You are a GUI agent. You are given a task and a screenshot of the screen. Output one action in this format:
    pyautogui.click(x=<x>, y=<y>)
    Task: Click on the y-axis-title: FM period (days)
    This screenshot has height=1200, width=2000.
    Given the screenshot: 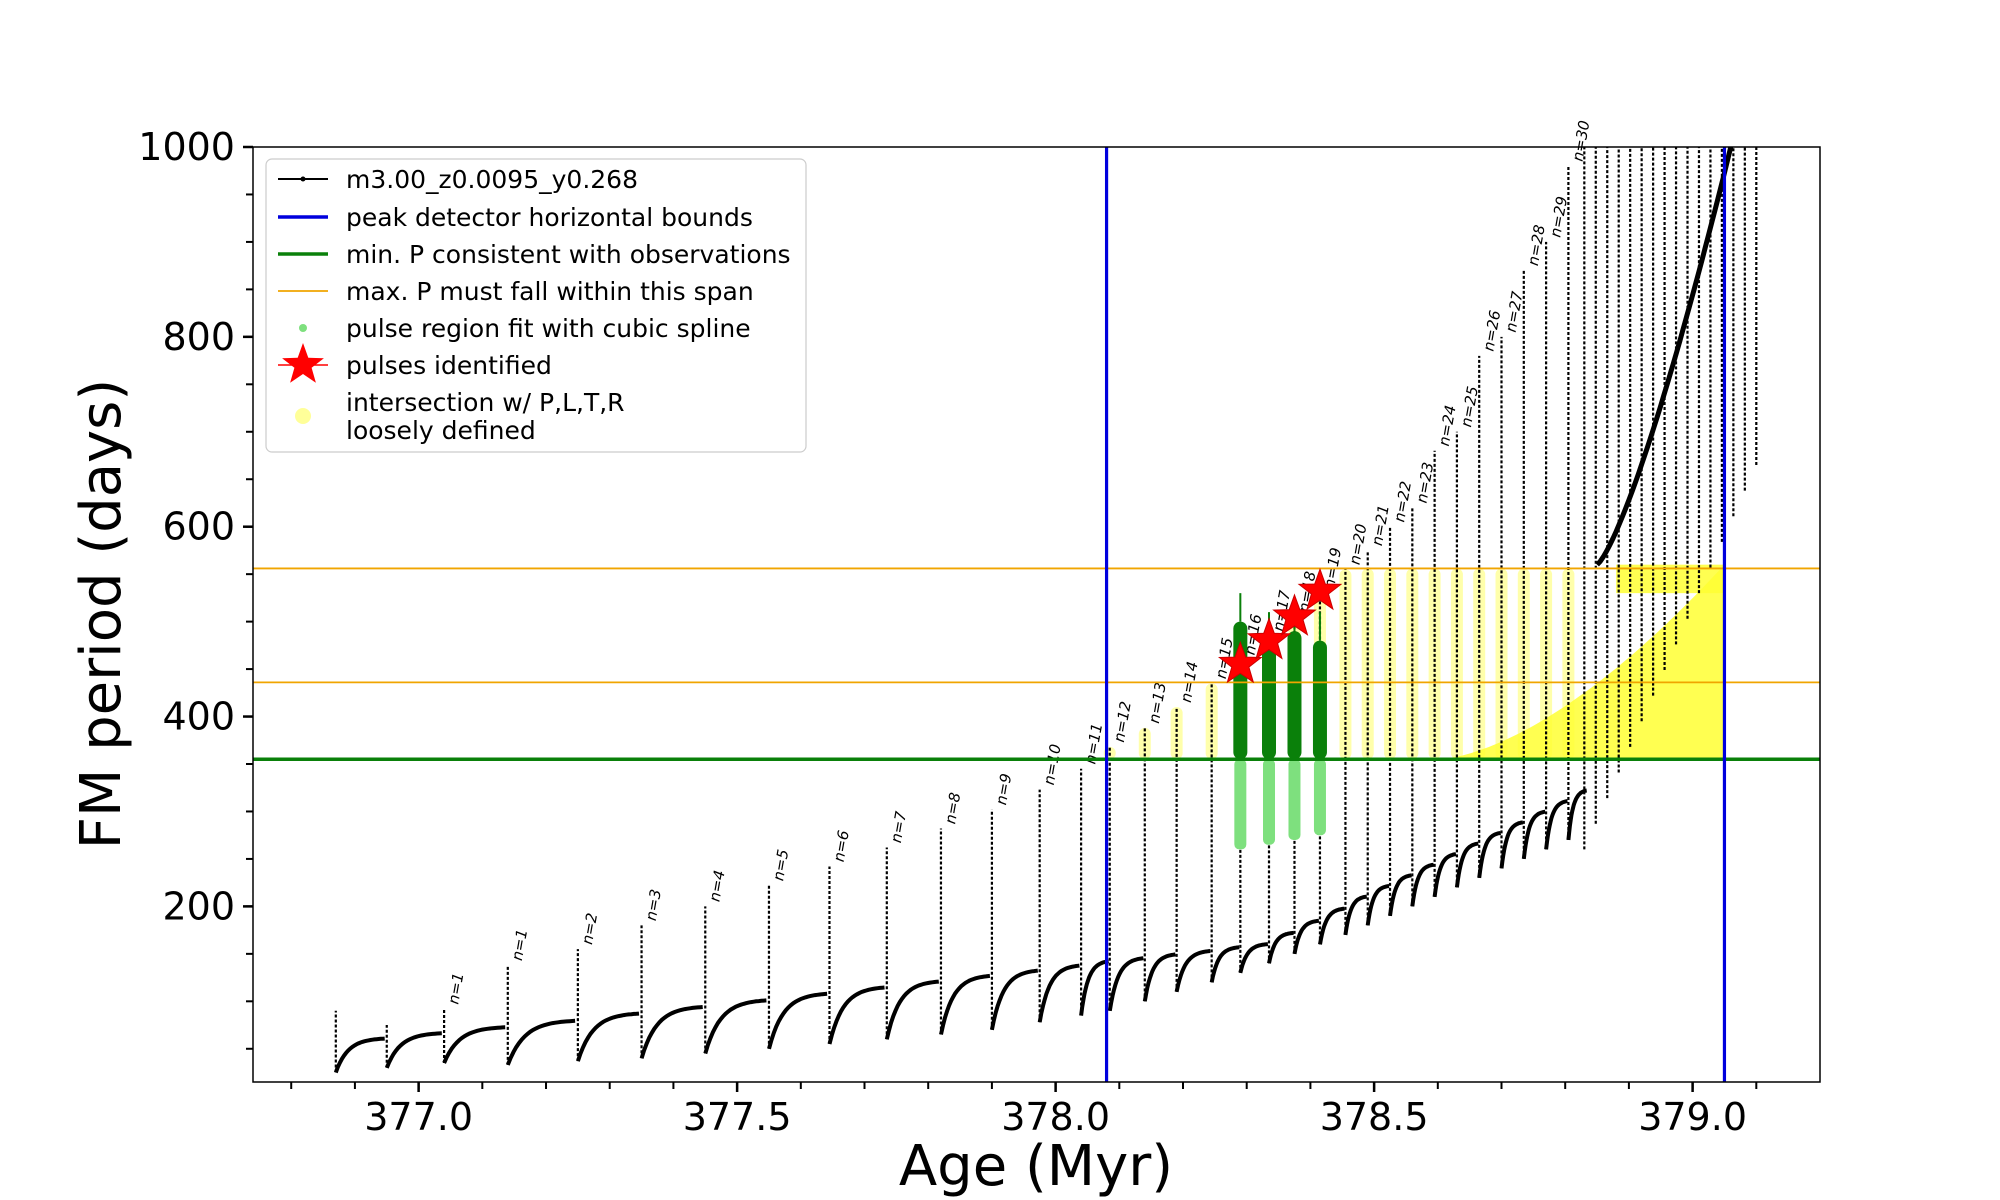 What is the action you would take?
    pyautogui.click(x=101, y=614)
    